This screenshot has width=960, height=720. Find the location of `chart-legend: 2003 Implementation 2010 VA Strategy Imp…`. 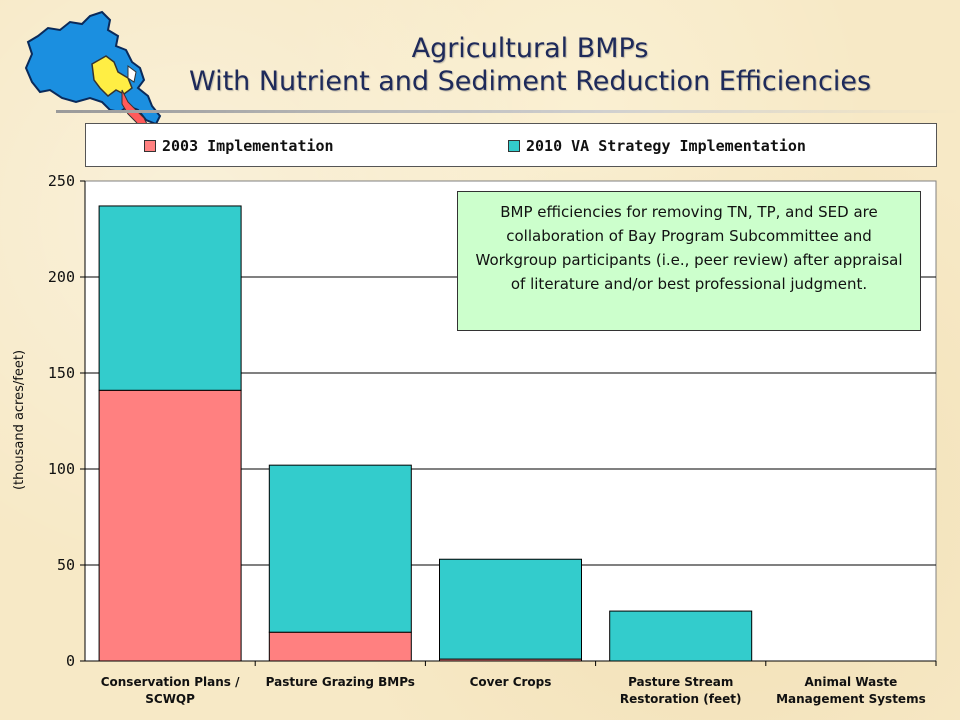

chart-legend: 2003 Implementation 2010 VA Strategy Imp… is located at coordinates (511, 145).